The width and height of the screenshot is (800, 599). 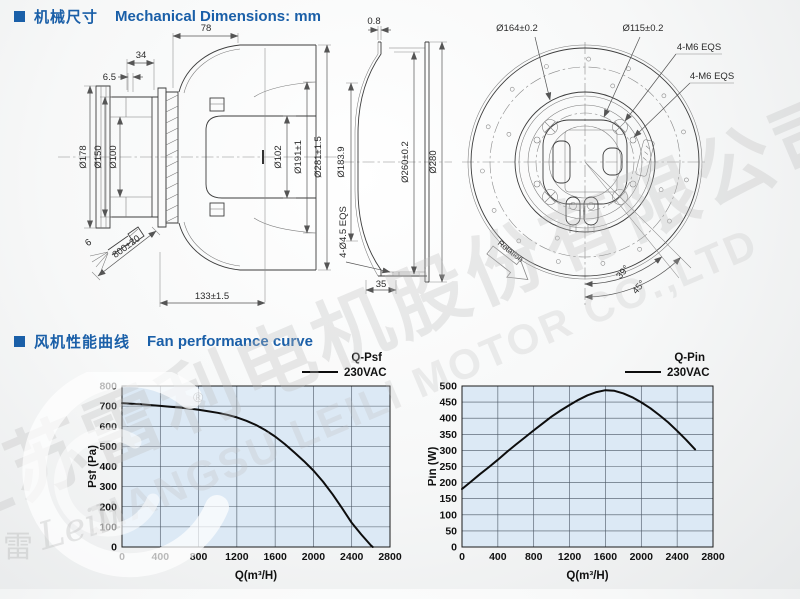 I want to click on y-tick-label: 600, so click(x=108, y=427).